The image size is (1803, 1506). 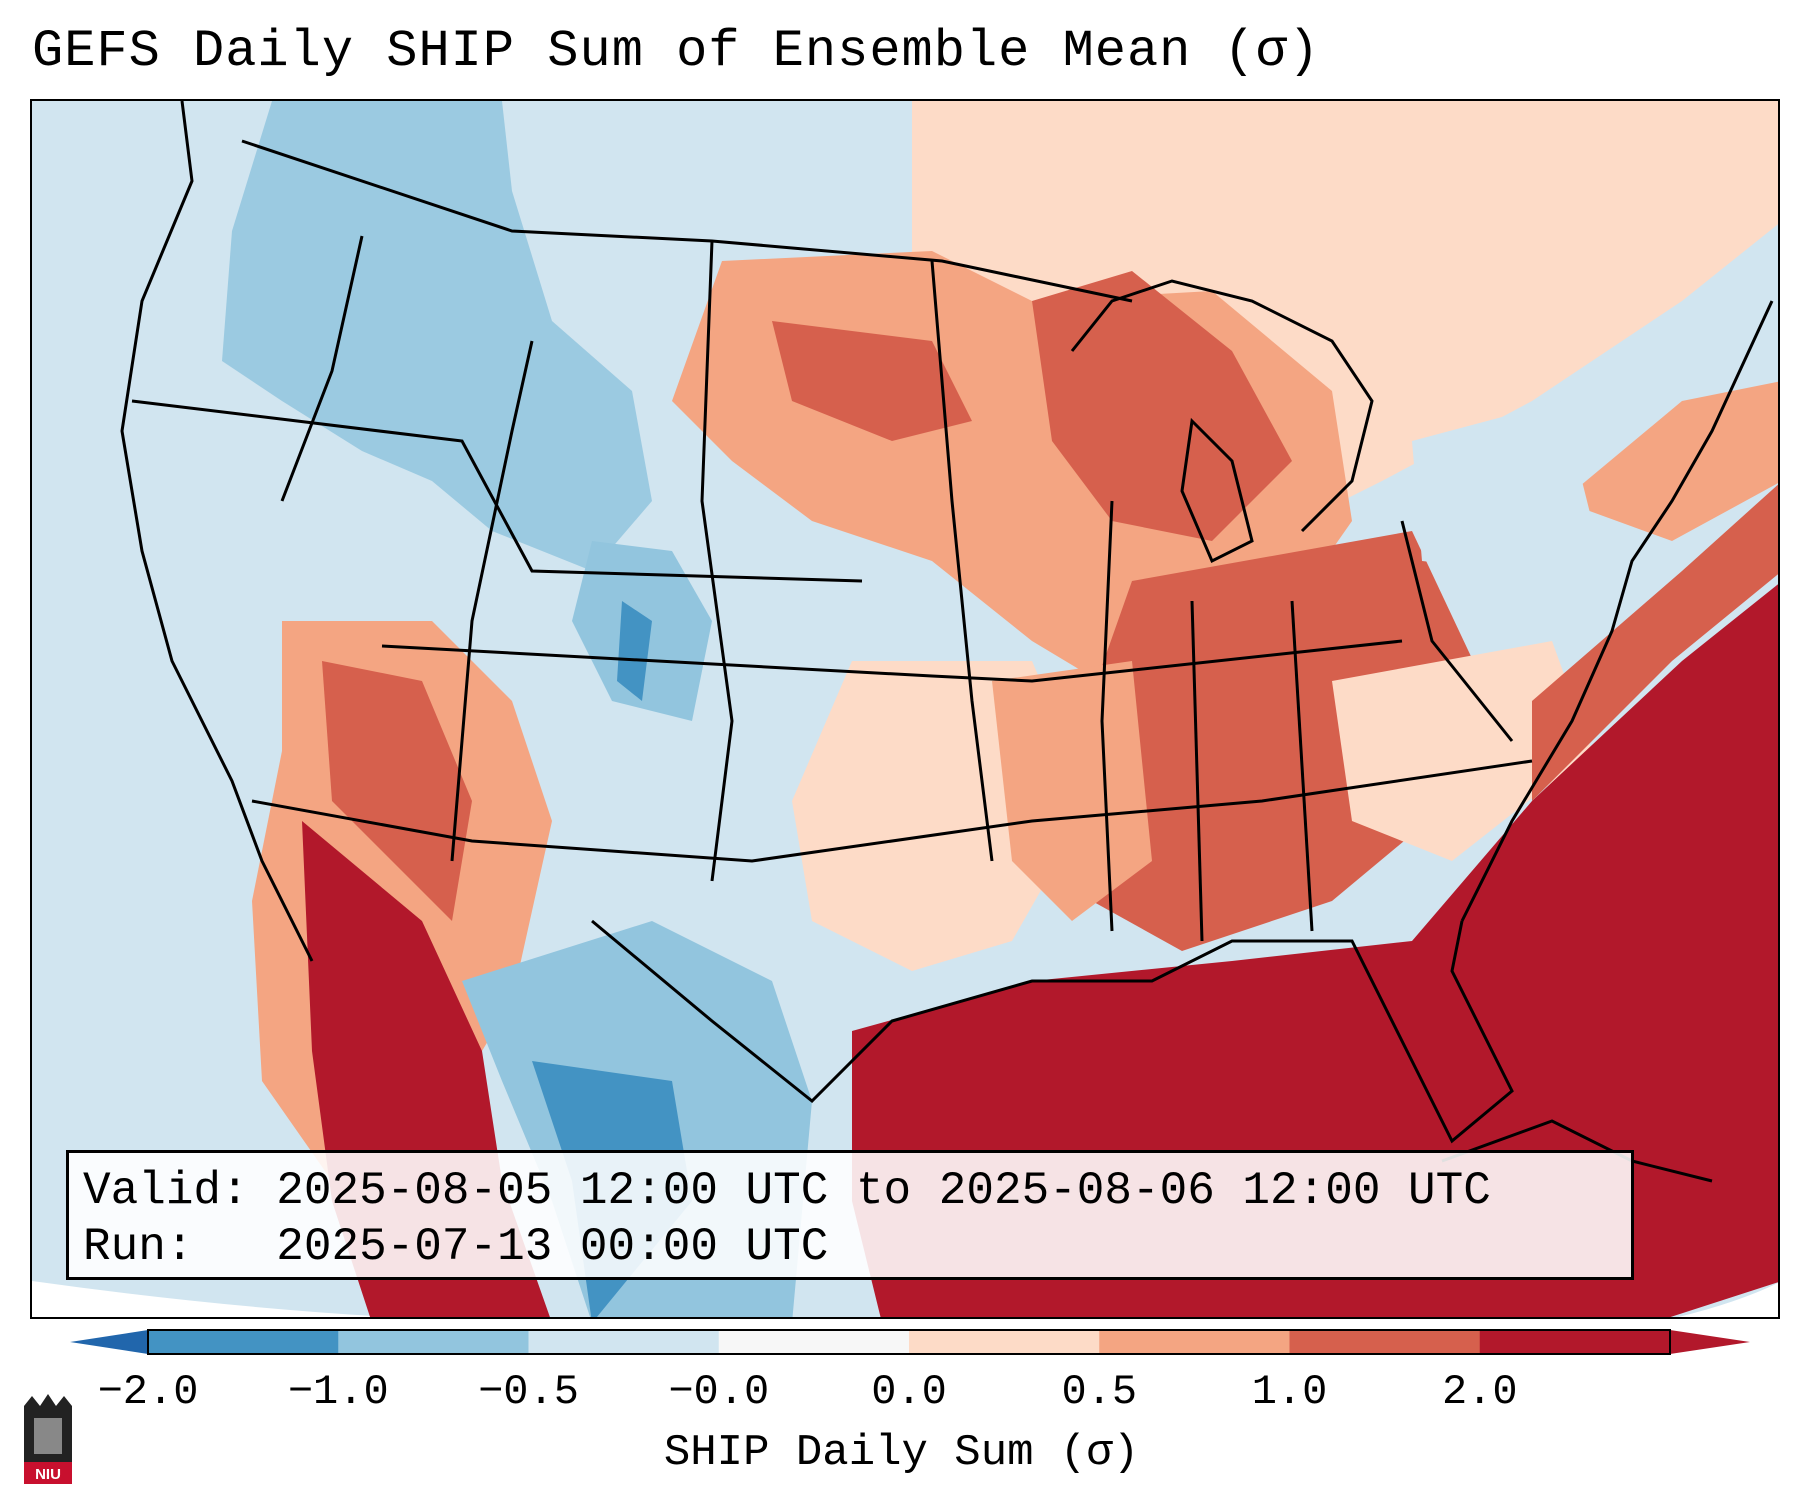 What do you see at coordinates (892, 811) in the screenshot?
I see `state-line-south` at bounding box center [892, 811].